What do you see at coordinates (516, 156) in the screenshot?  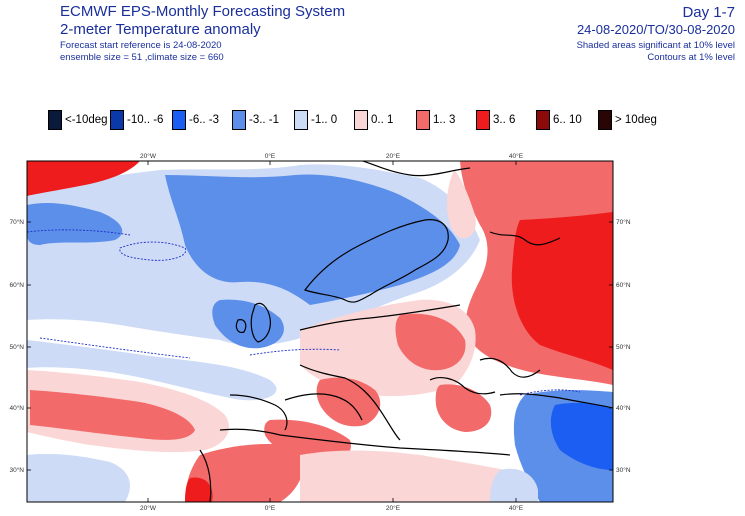 I see `lon-label-top: 40°E` at bounding box center [516, 156].